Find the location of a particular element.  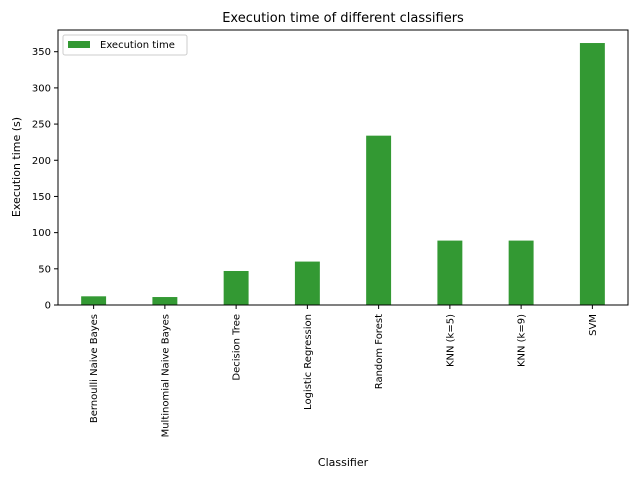

legend-label: Execution time is located at coordinates (137, 45).